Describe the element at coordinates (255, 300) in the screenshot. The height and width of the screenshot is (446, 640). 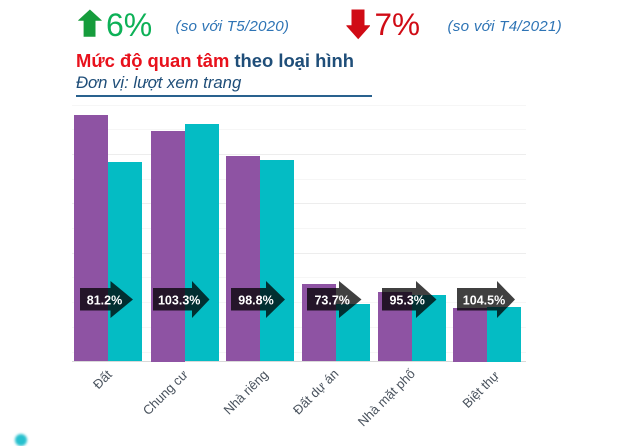
I see `svg-text: 98.8%` at that location.